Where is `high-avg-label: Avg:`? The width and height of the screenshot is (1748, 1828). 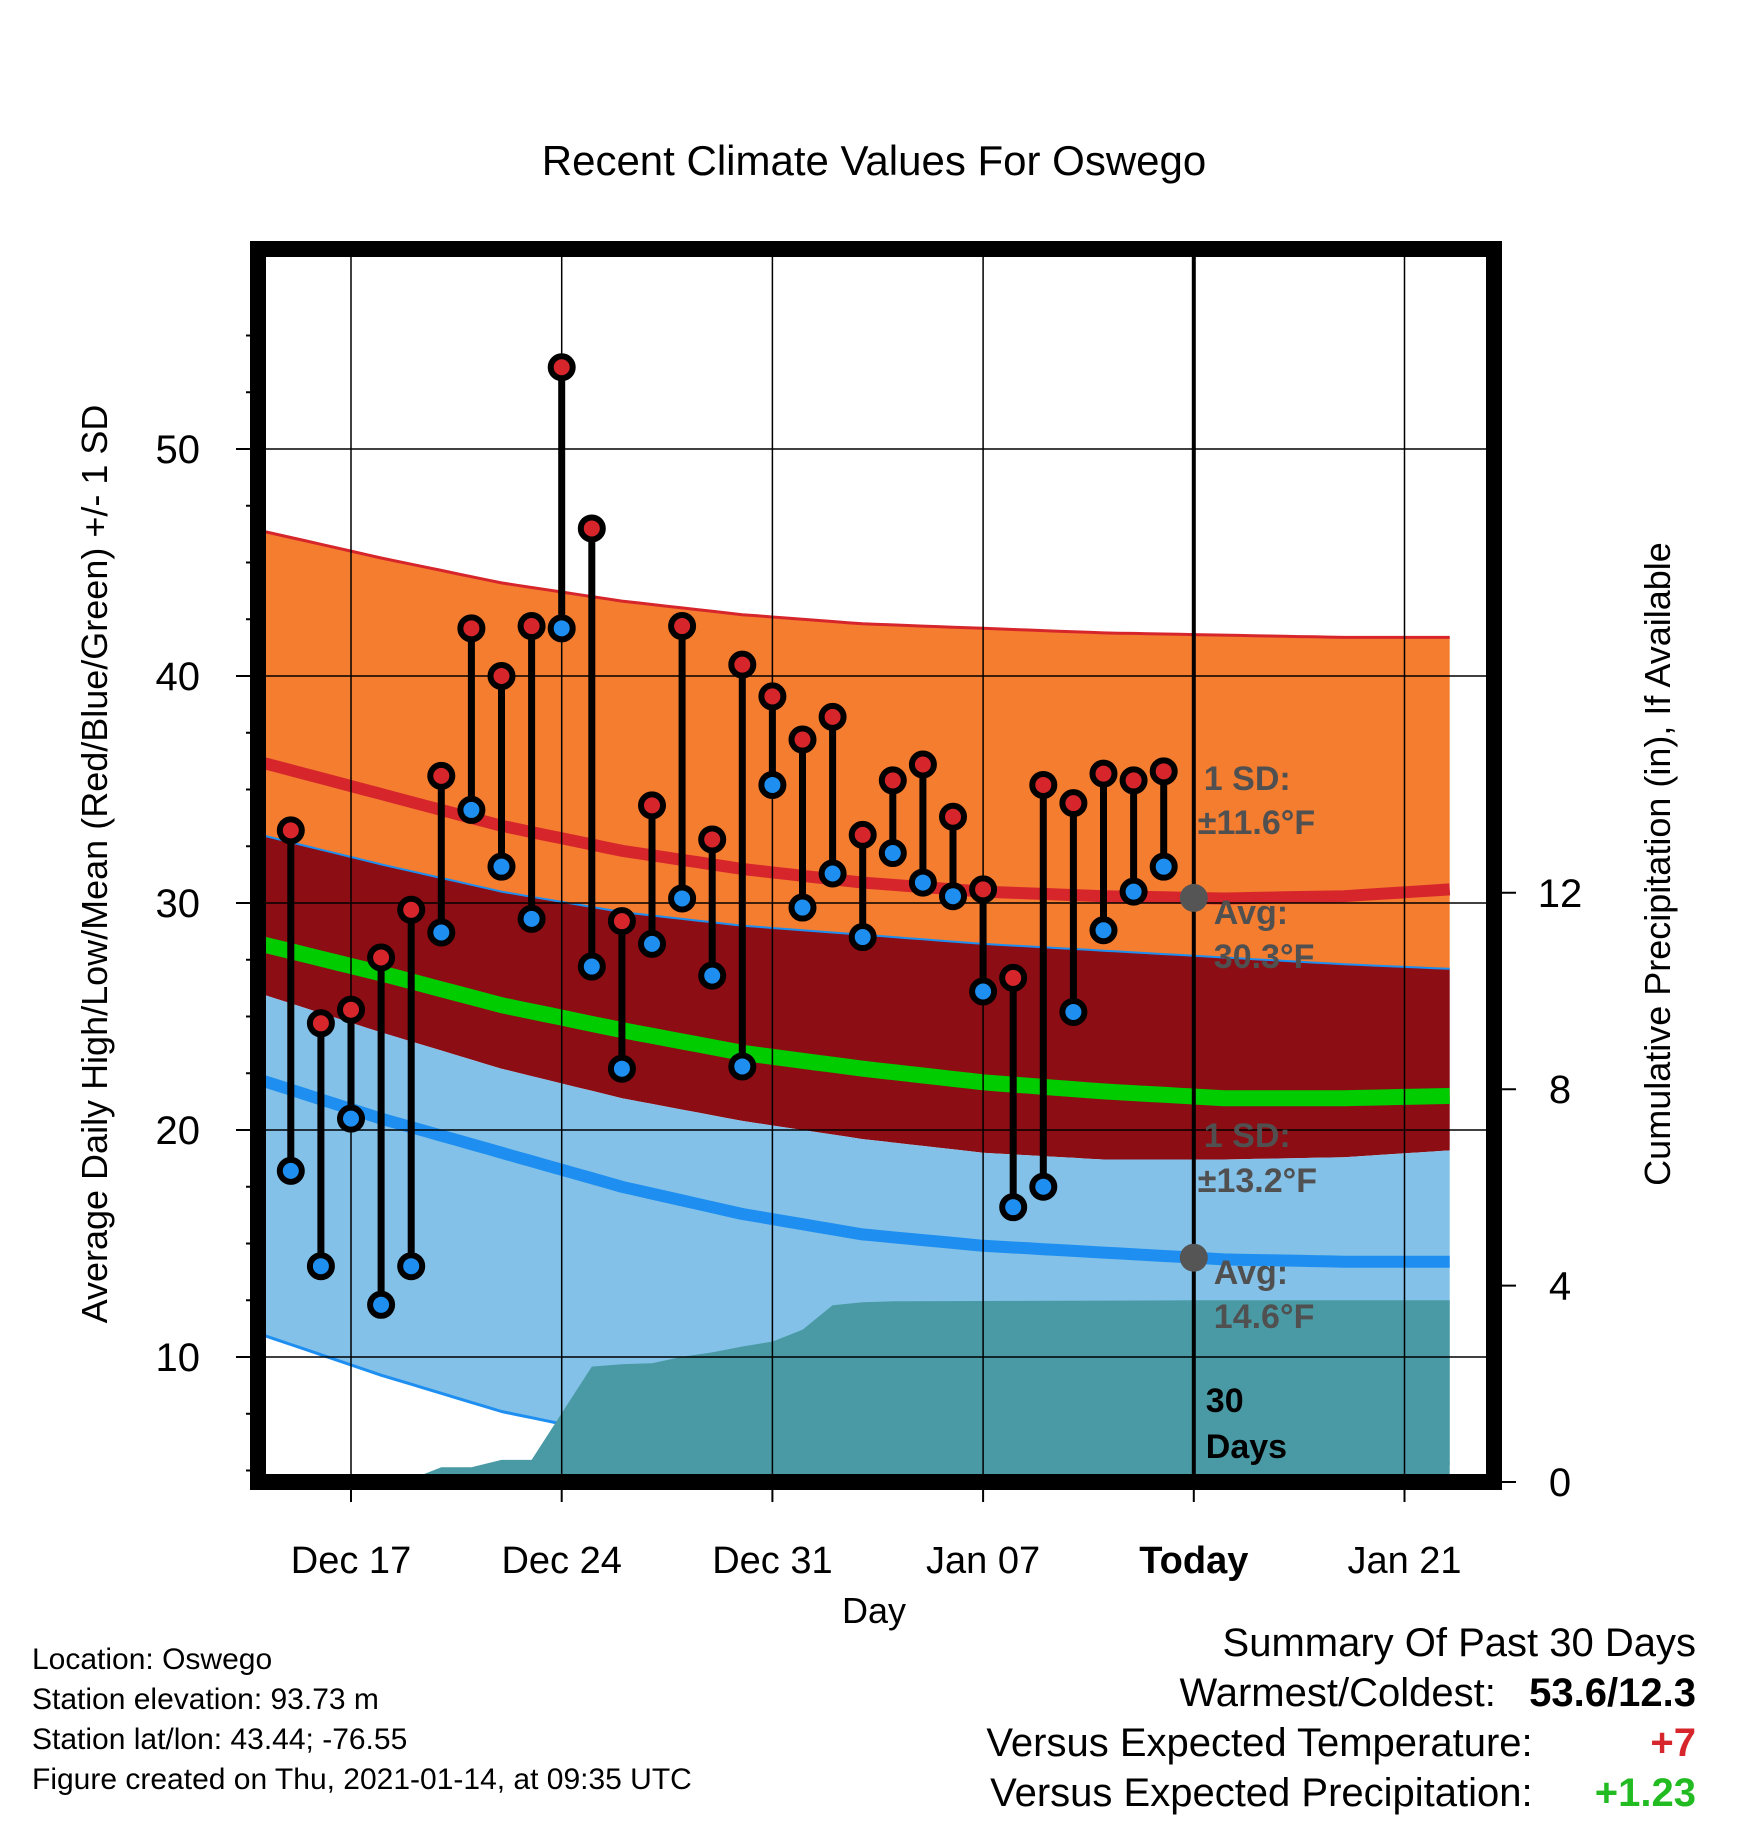 high-avg-label: Avg: is located at coordinates (1251, 913).